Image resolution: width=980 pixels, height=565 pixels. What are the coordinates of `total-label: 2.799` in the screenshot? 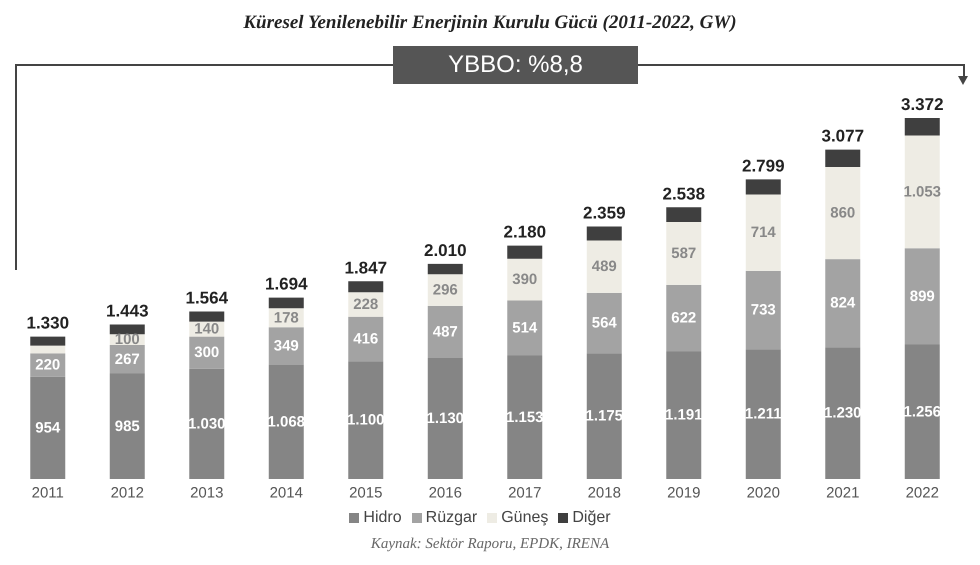 It's located at (763, 166).